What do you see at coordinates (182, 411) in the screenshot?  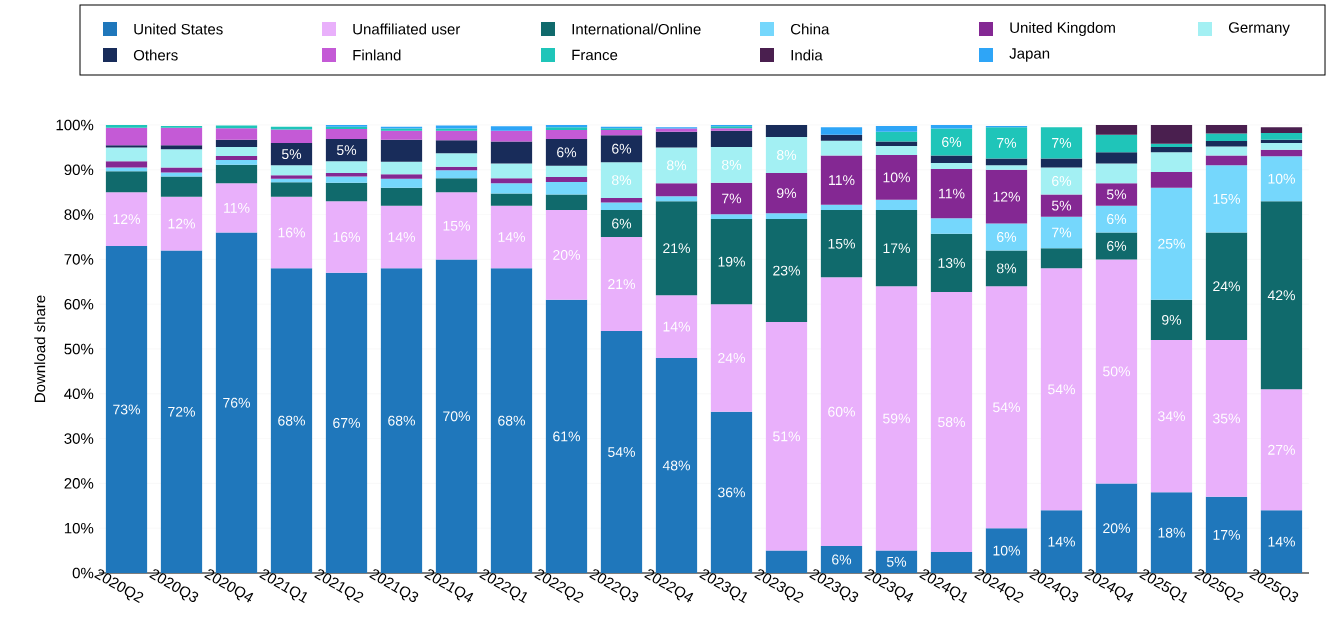 I see `data-label: 72%` at bounding box center [182, 411].